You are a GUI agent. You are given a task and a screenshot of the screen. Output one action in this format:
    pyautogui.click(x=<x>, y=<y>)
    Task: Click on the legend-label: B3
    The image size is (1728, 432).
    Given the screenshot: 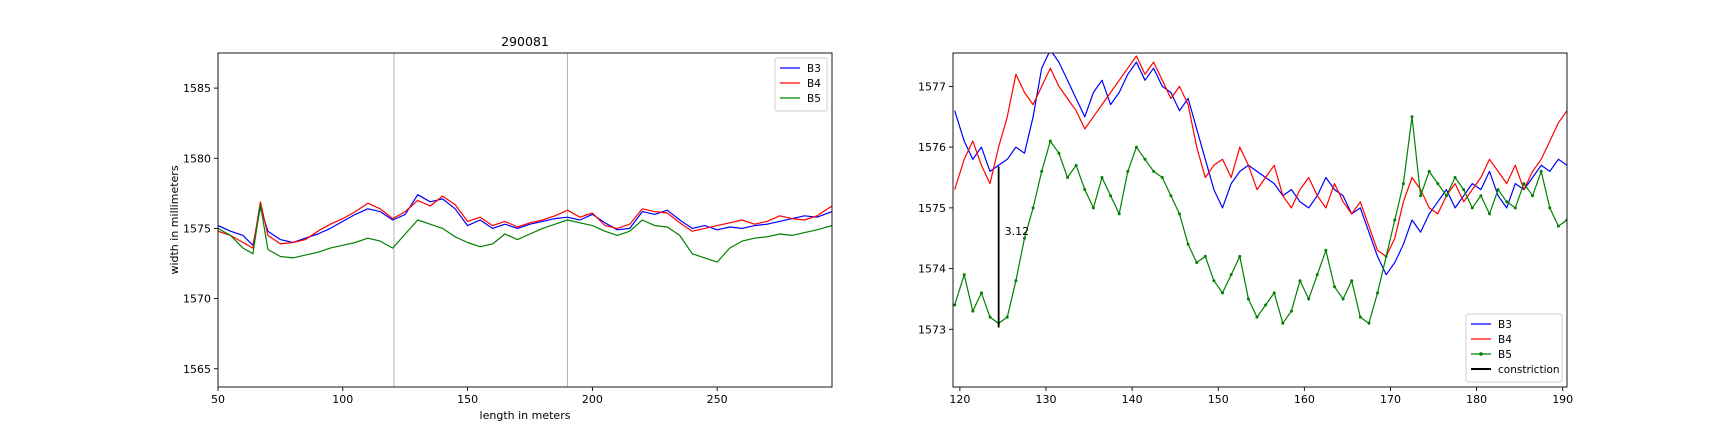 What is the action you would take?
    pyautogui.click(x=1505, y=325)
    